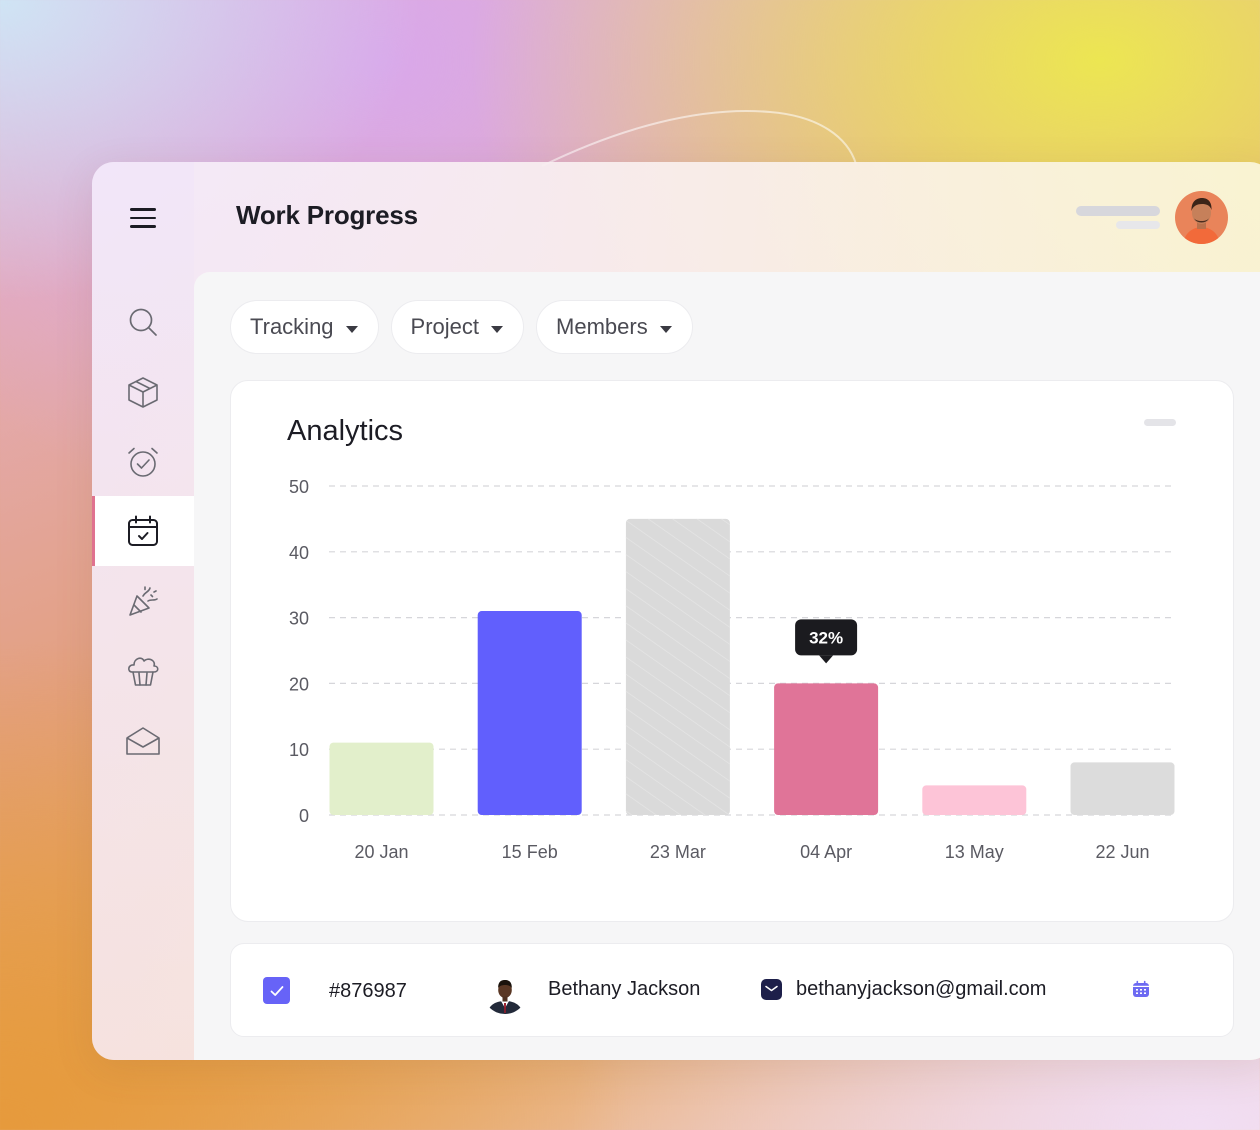  Describe the element at coordinates (1201, 217) in the screenshot. I see `user-avatar` at that location.